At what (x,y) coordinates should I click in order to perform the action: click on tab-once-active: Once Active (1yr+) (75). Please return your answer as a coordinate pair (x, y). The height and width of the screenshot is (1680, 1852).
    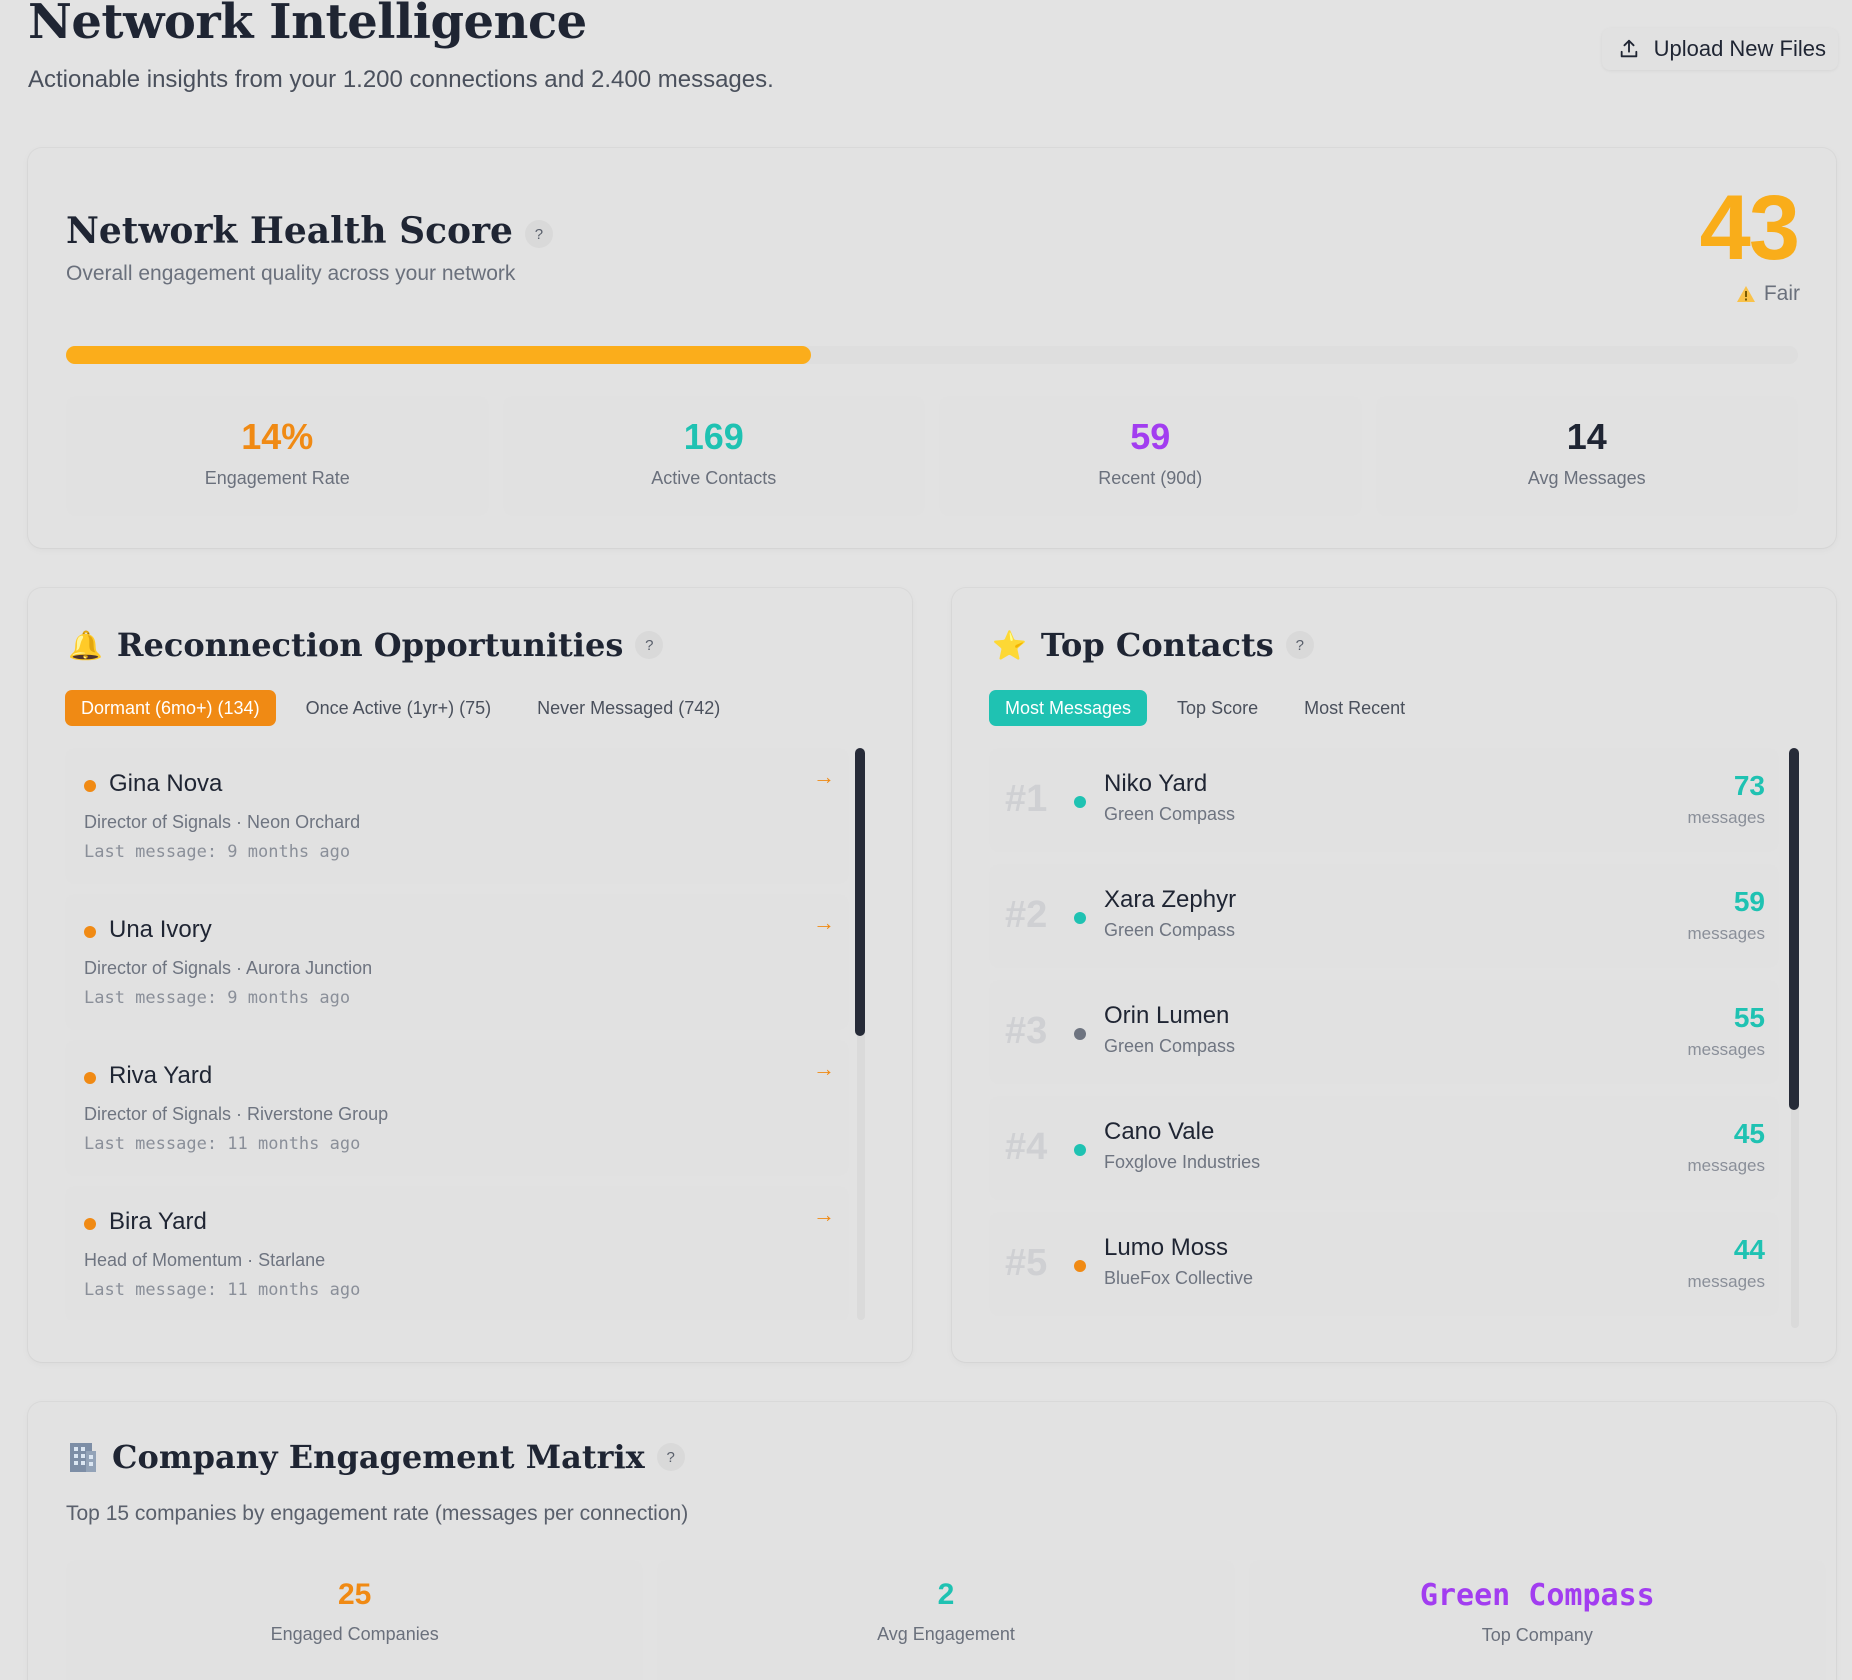
    Looking at the image, I should click on (398, 708).